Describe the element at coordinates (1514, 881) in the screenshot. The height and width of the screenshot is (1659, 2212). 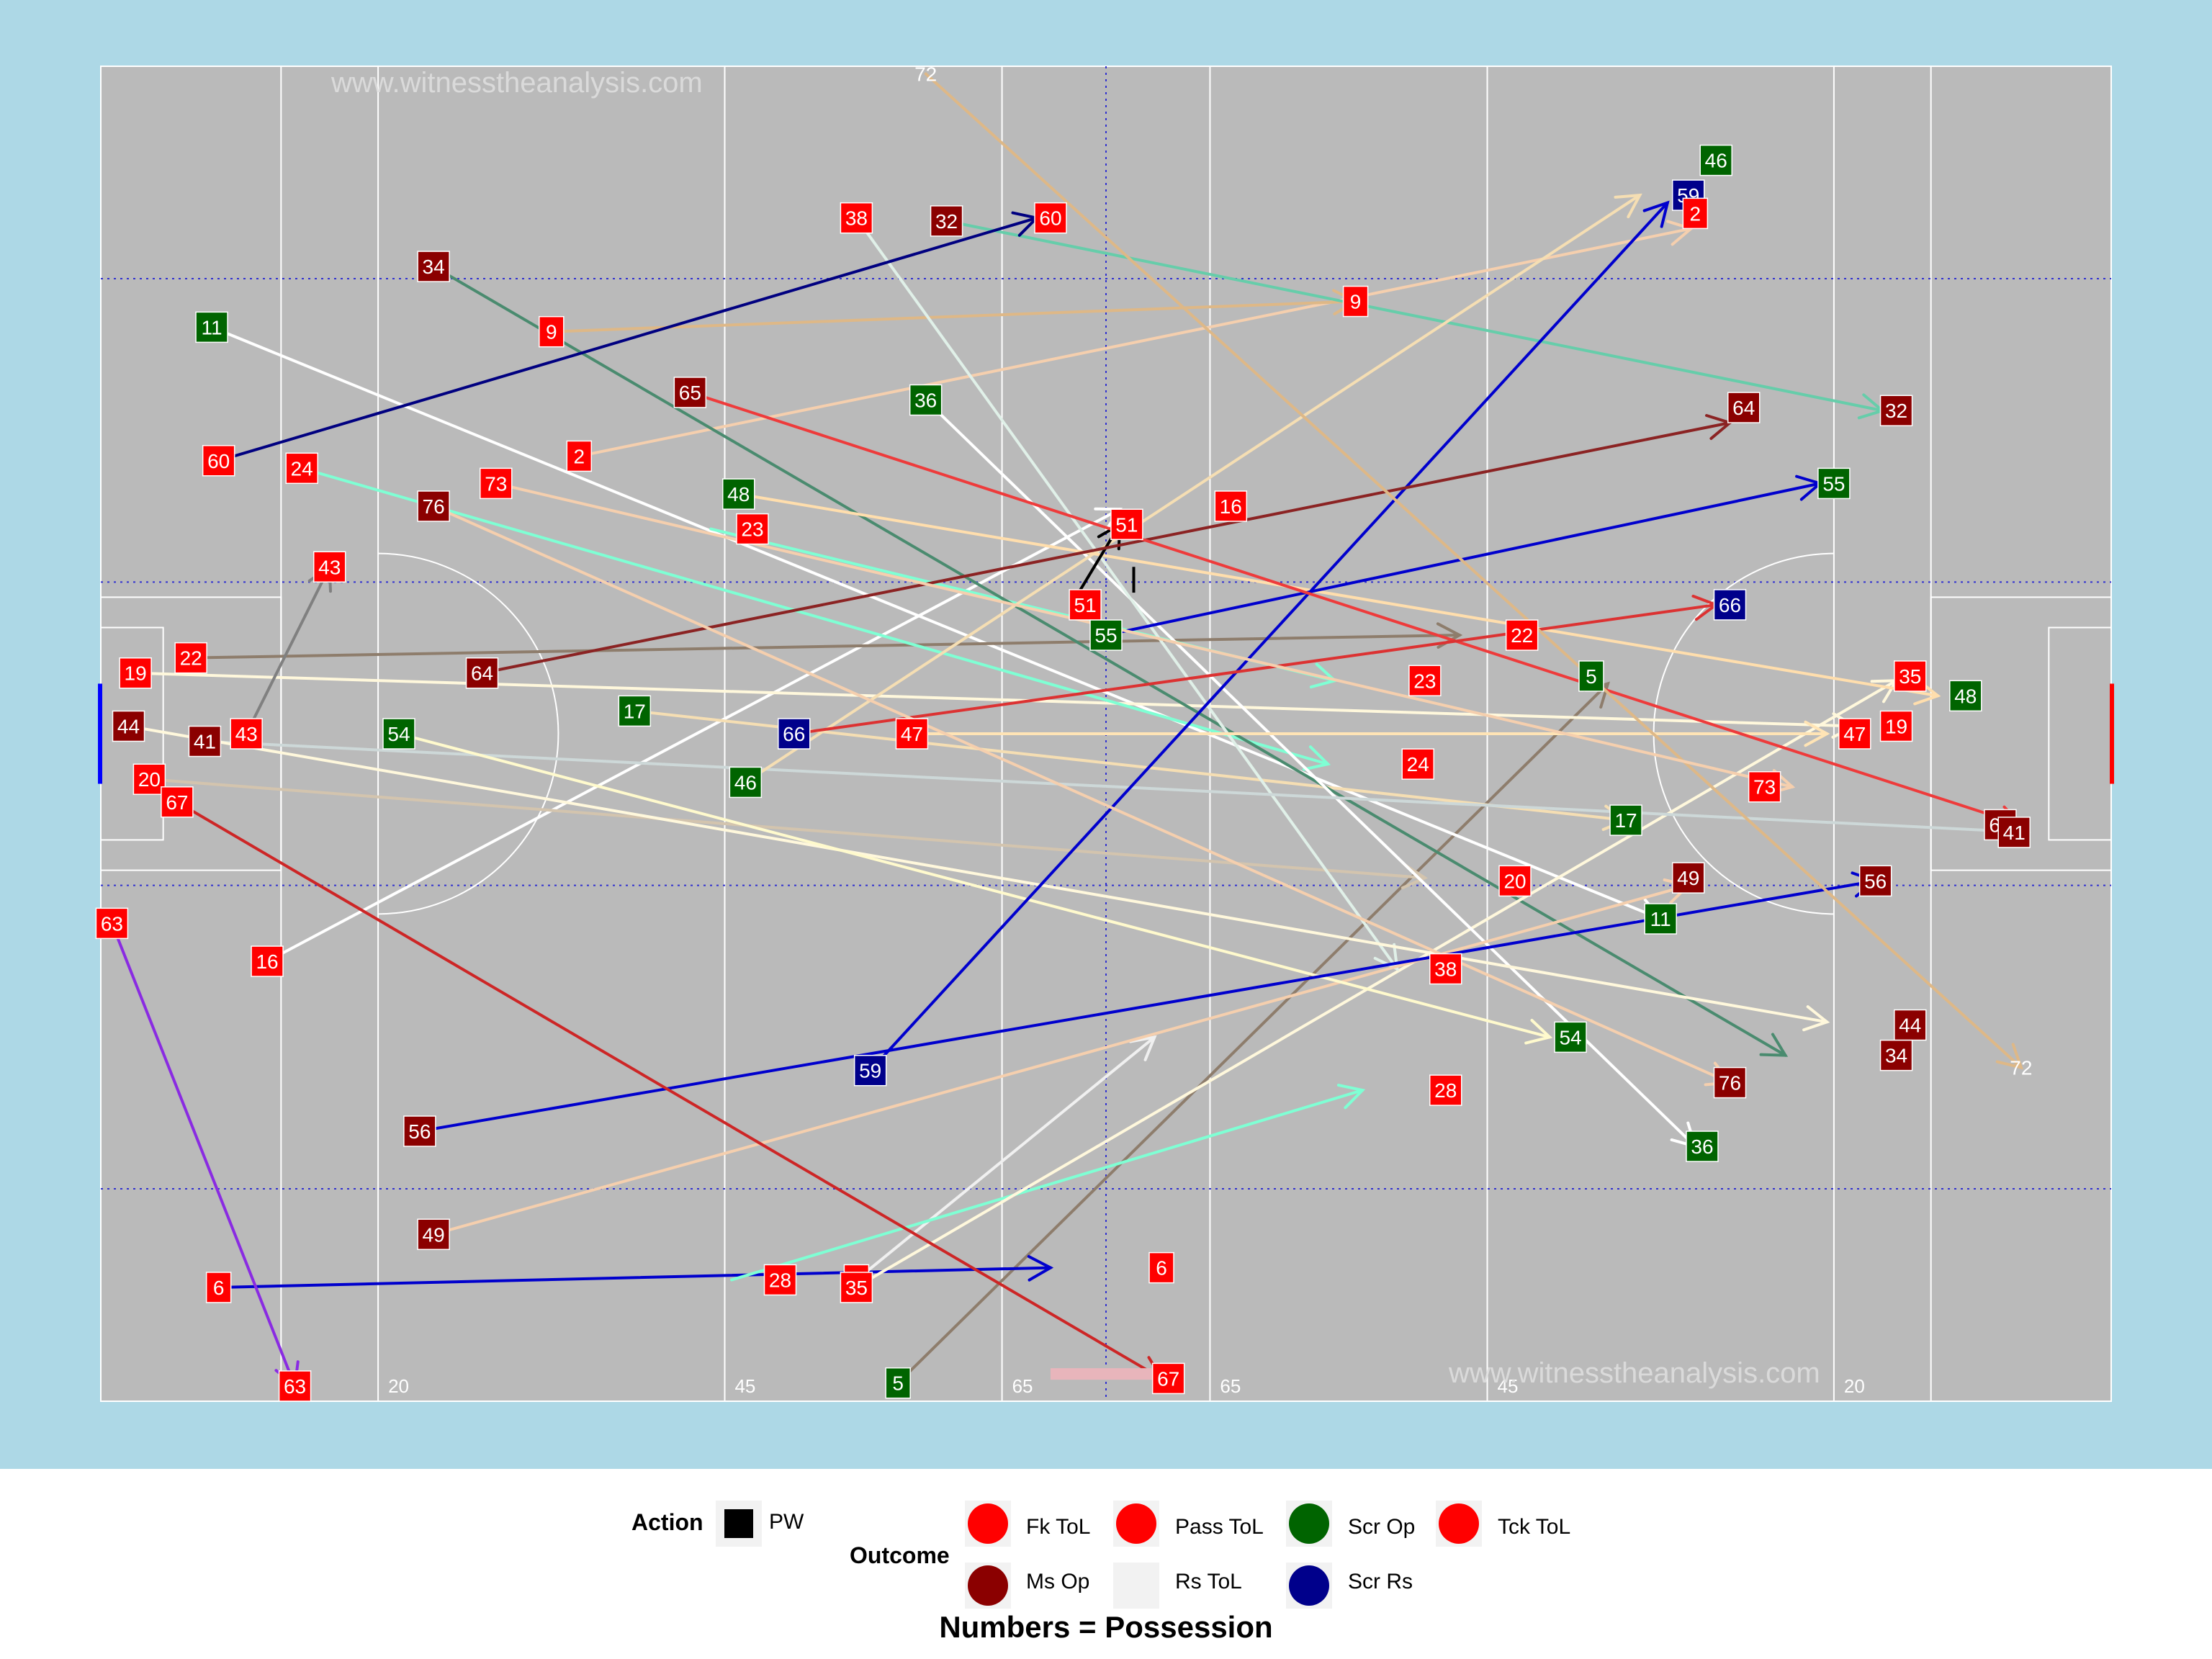
I see `label-text: 20` at that location.